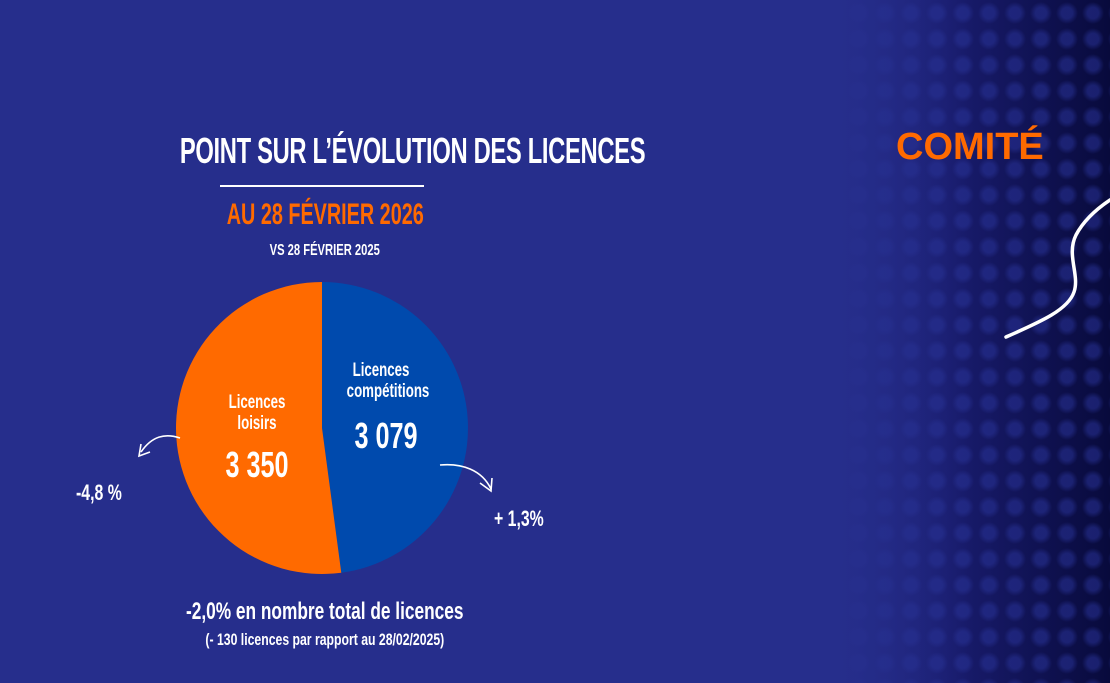  I want to click on swoosh-decoration-icon, so click(1057, 268).